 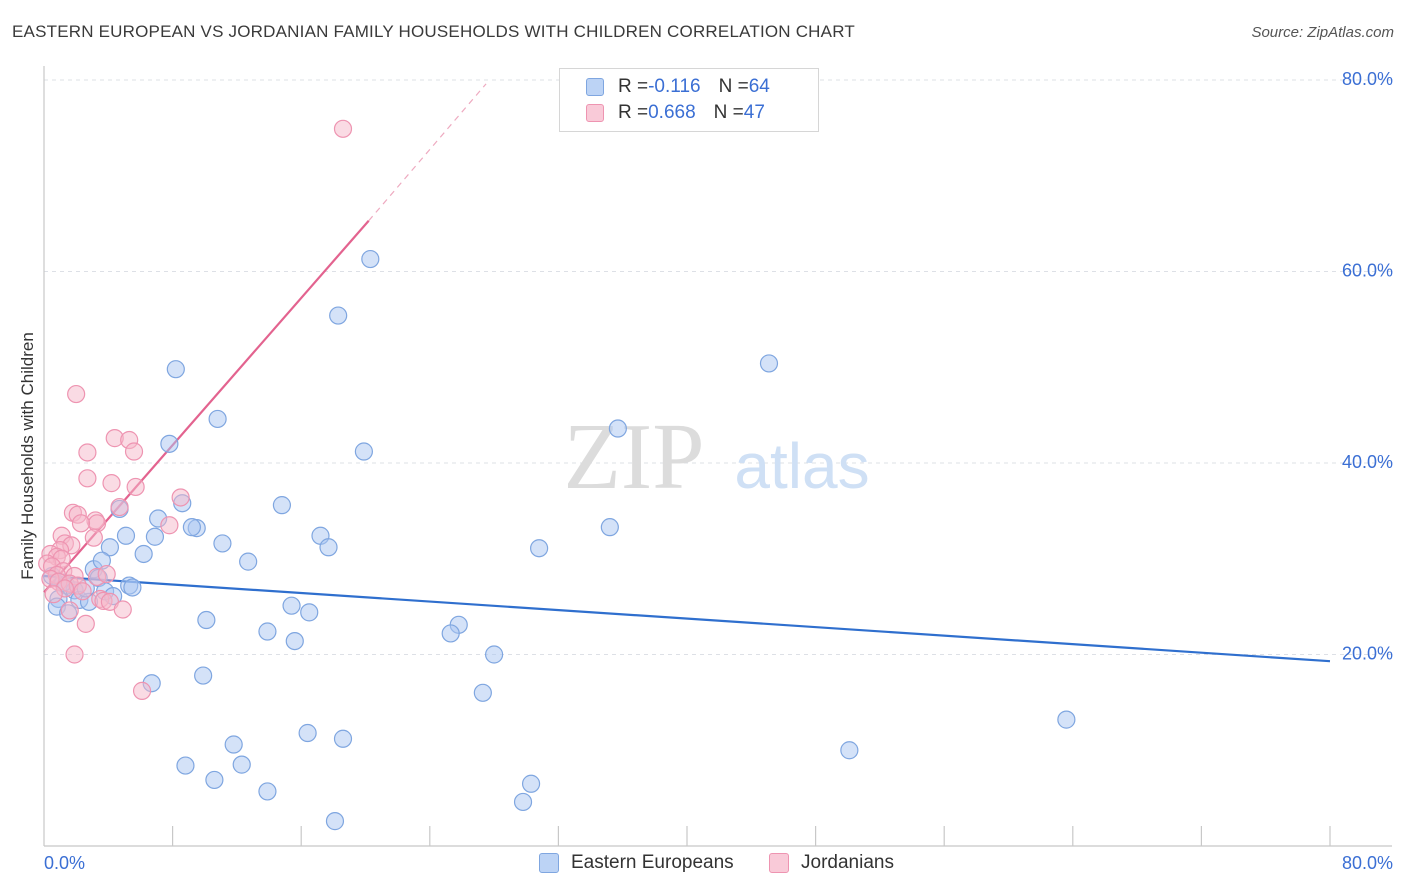 I want to click on legend-item-eastern-europeans: Eastern Europeans, so click(x=636, y=863).